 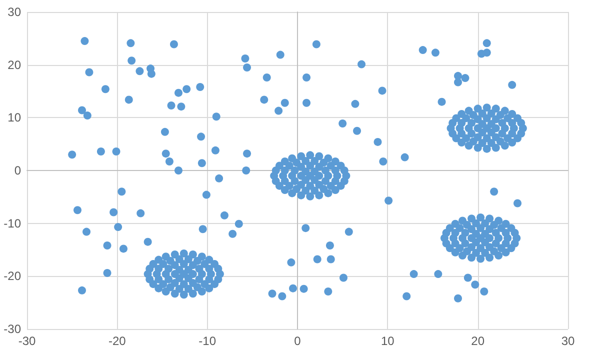 I want to click on y-tick-label: -30, so click(x=13, y=329).